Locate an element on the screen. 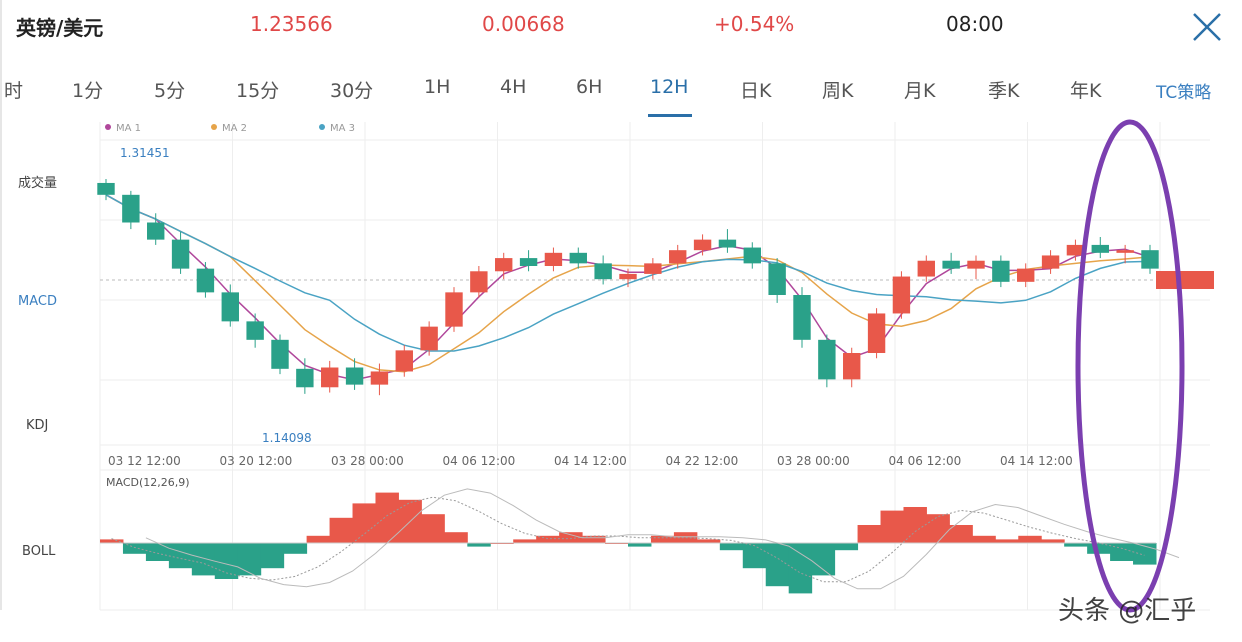  watermark-text: 头条 @汇乎 is located at coordinates (1127, 611).